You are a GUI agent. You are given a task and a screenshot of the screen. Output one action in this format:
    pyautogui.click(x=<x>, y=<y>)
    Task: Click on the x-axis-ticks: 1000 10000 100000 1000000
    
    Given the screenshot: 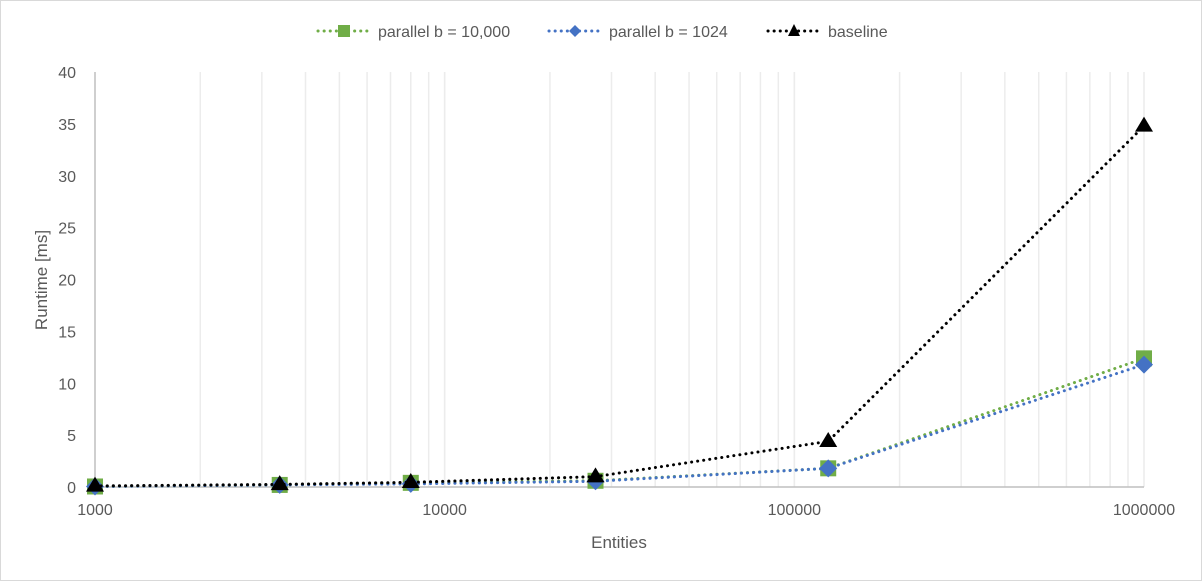 What is the action you would take?
    pyautogui.click(x=626, y=510)
    